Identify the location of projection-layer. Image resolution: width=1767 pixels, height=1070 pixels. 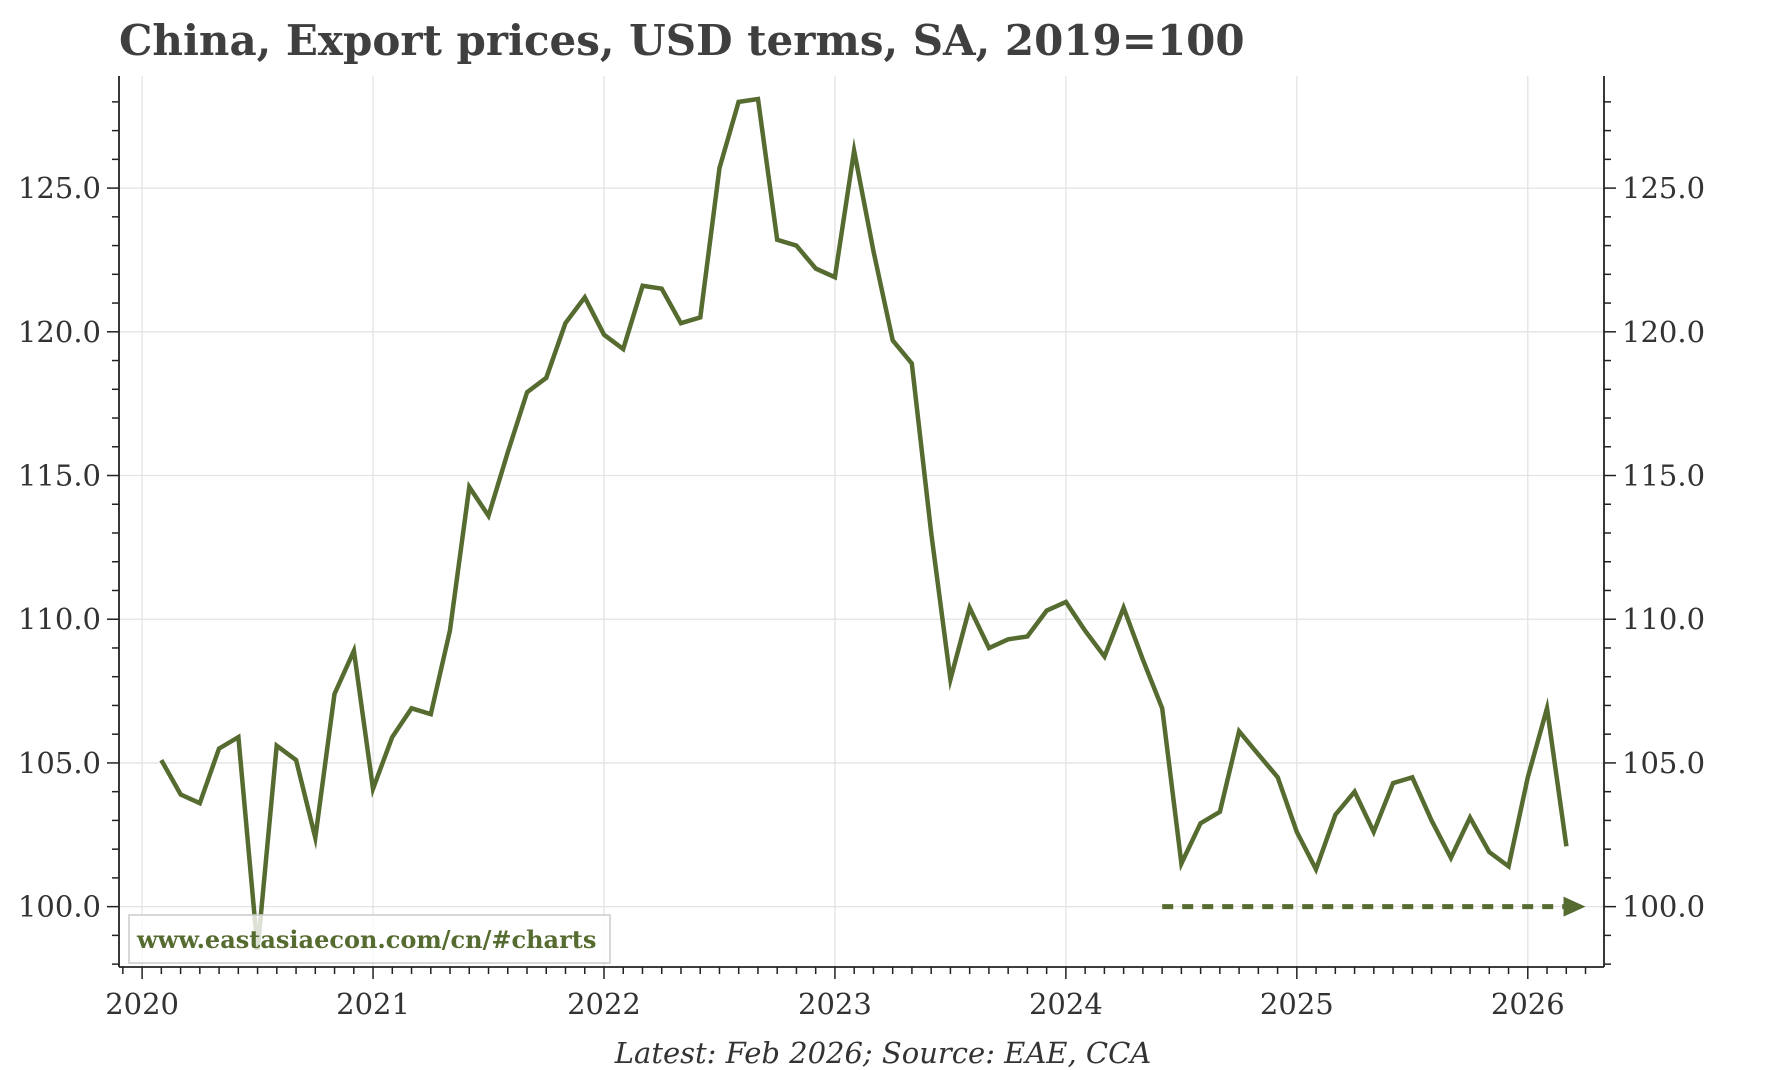
(1374, 906).